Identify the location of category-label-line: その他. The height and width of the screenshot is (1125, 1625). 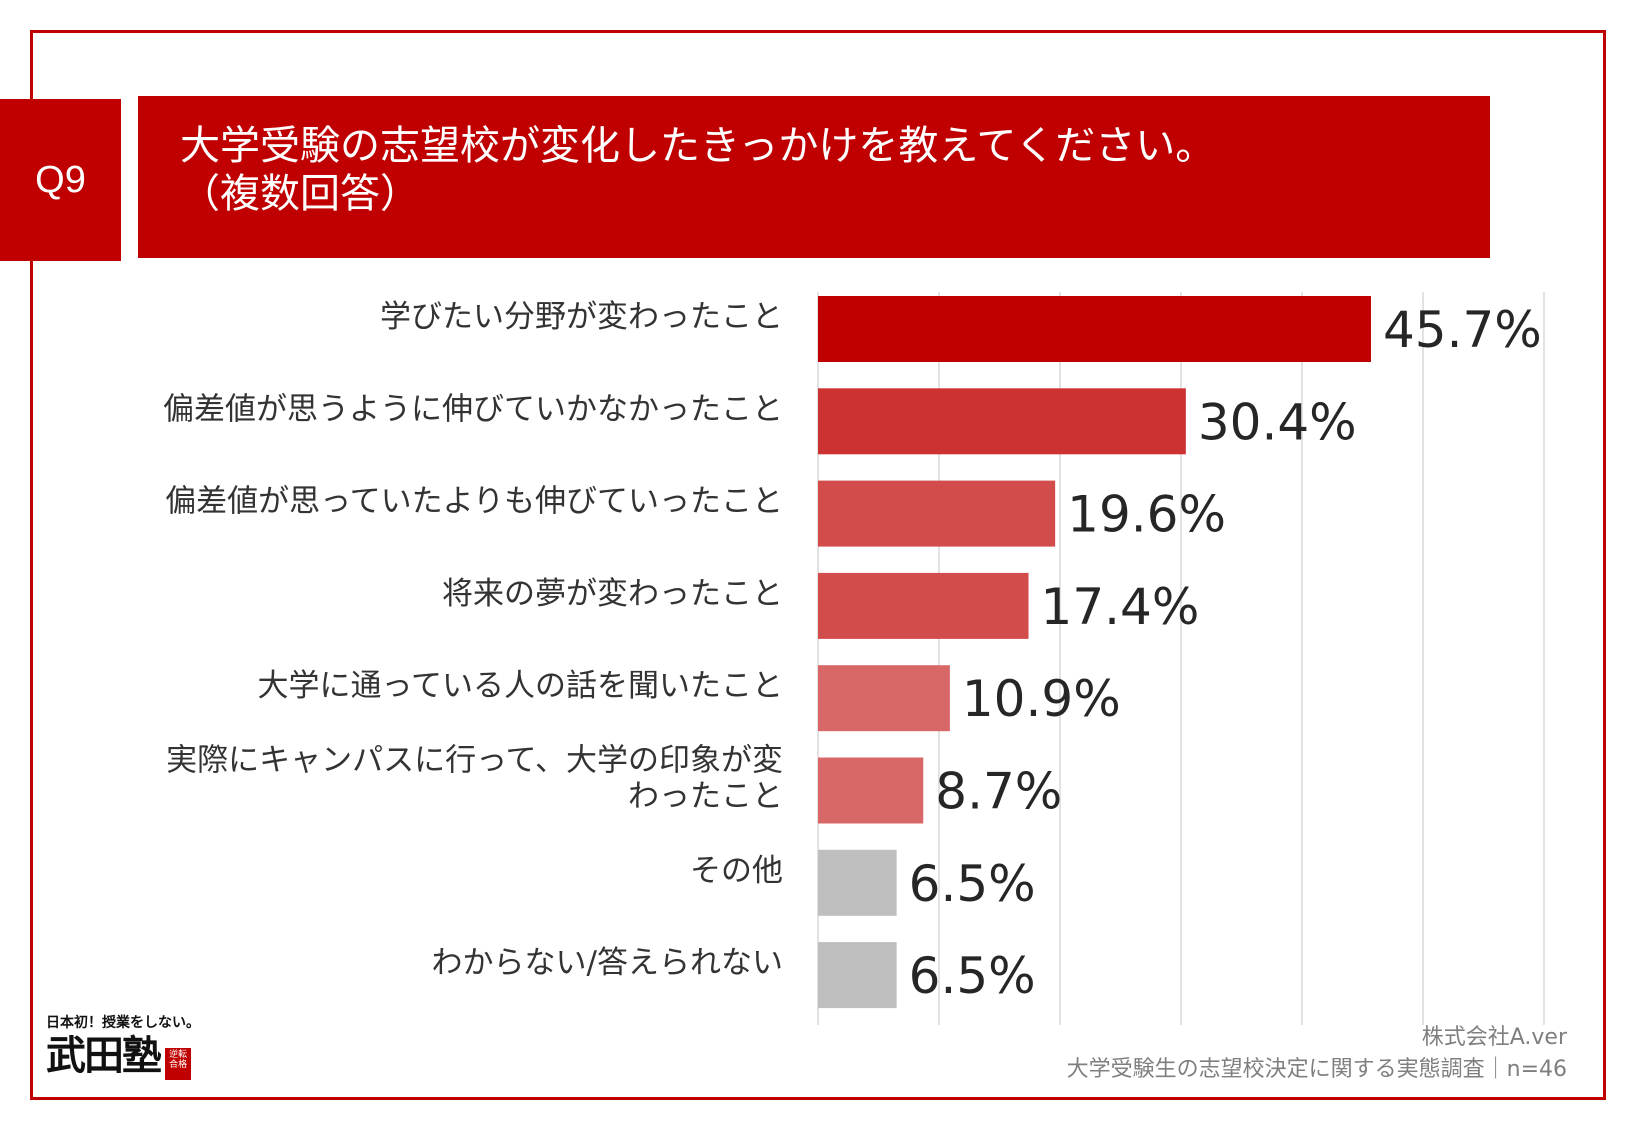
(736, 871).